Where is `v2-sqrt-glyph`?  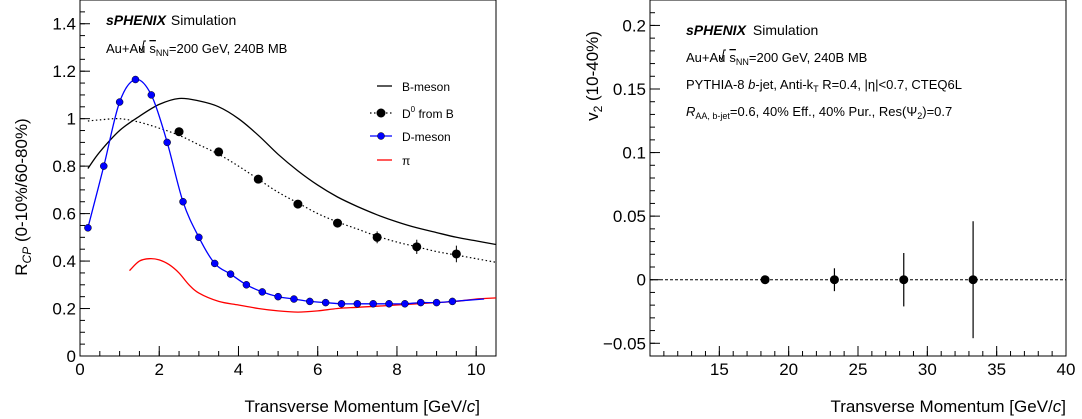
v2-sqrt-glyph is located at coordinates (722, 55).